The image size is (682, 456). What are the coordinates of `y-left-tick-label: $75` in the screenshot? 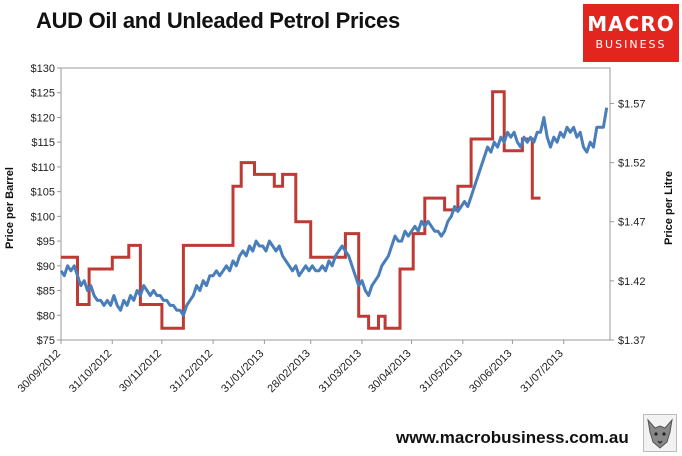 It's located at (46, 341).